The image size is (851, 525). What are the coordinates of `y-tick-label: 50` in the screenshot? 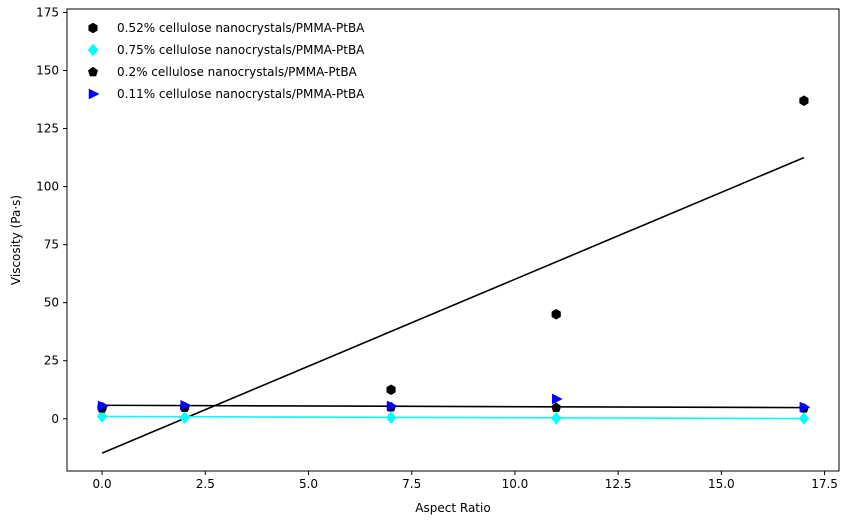 It's located at (51, 303).